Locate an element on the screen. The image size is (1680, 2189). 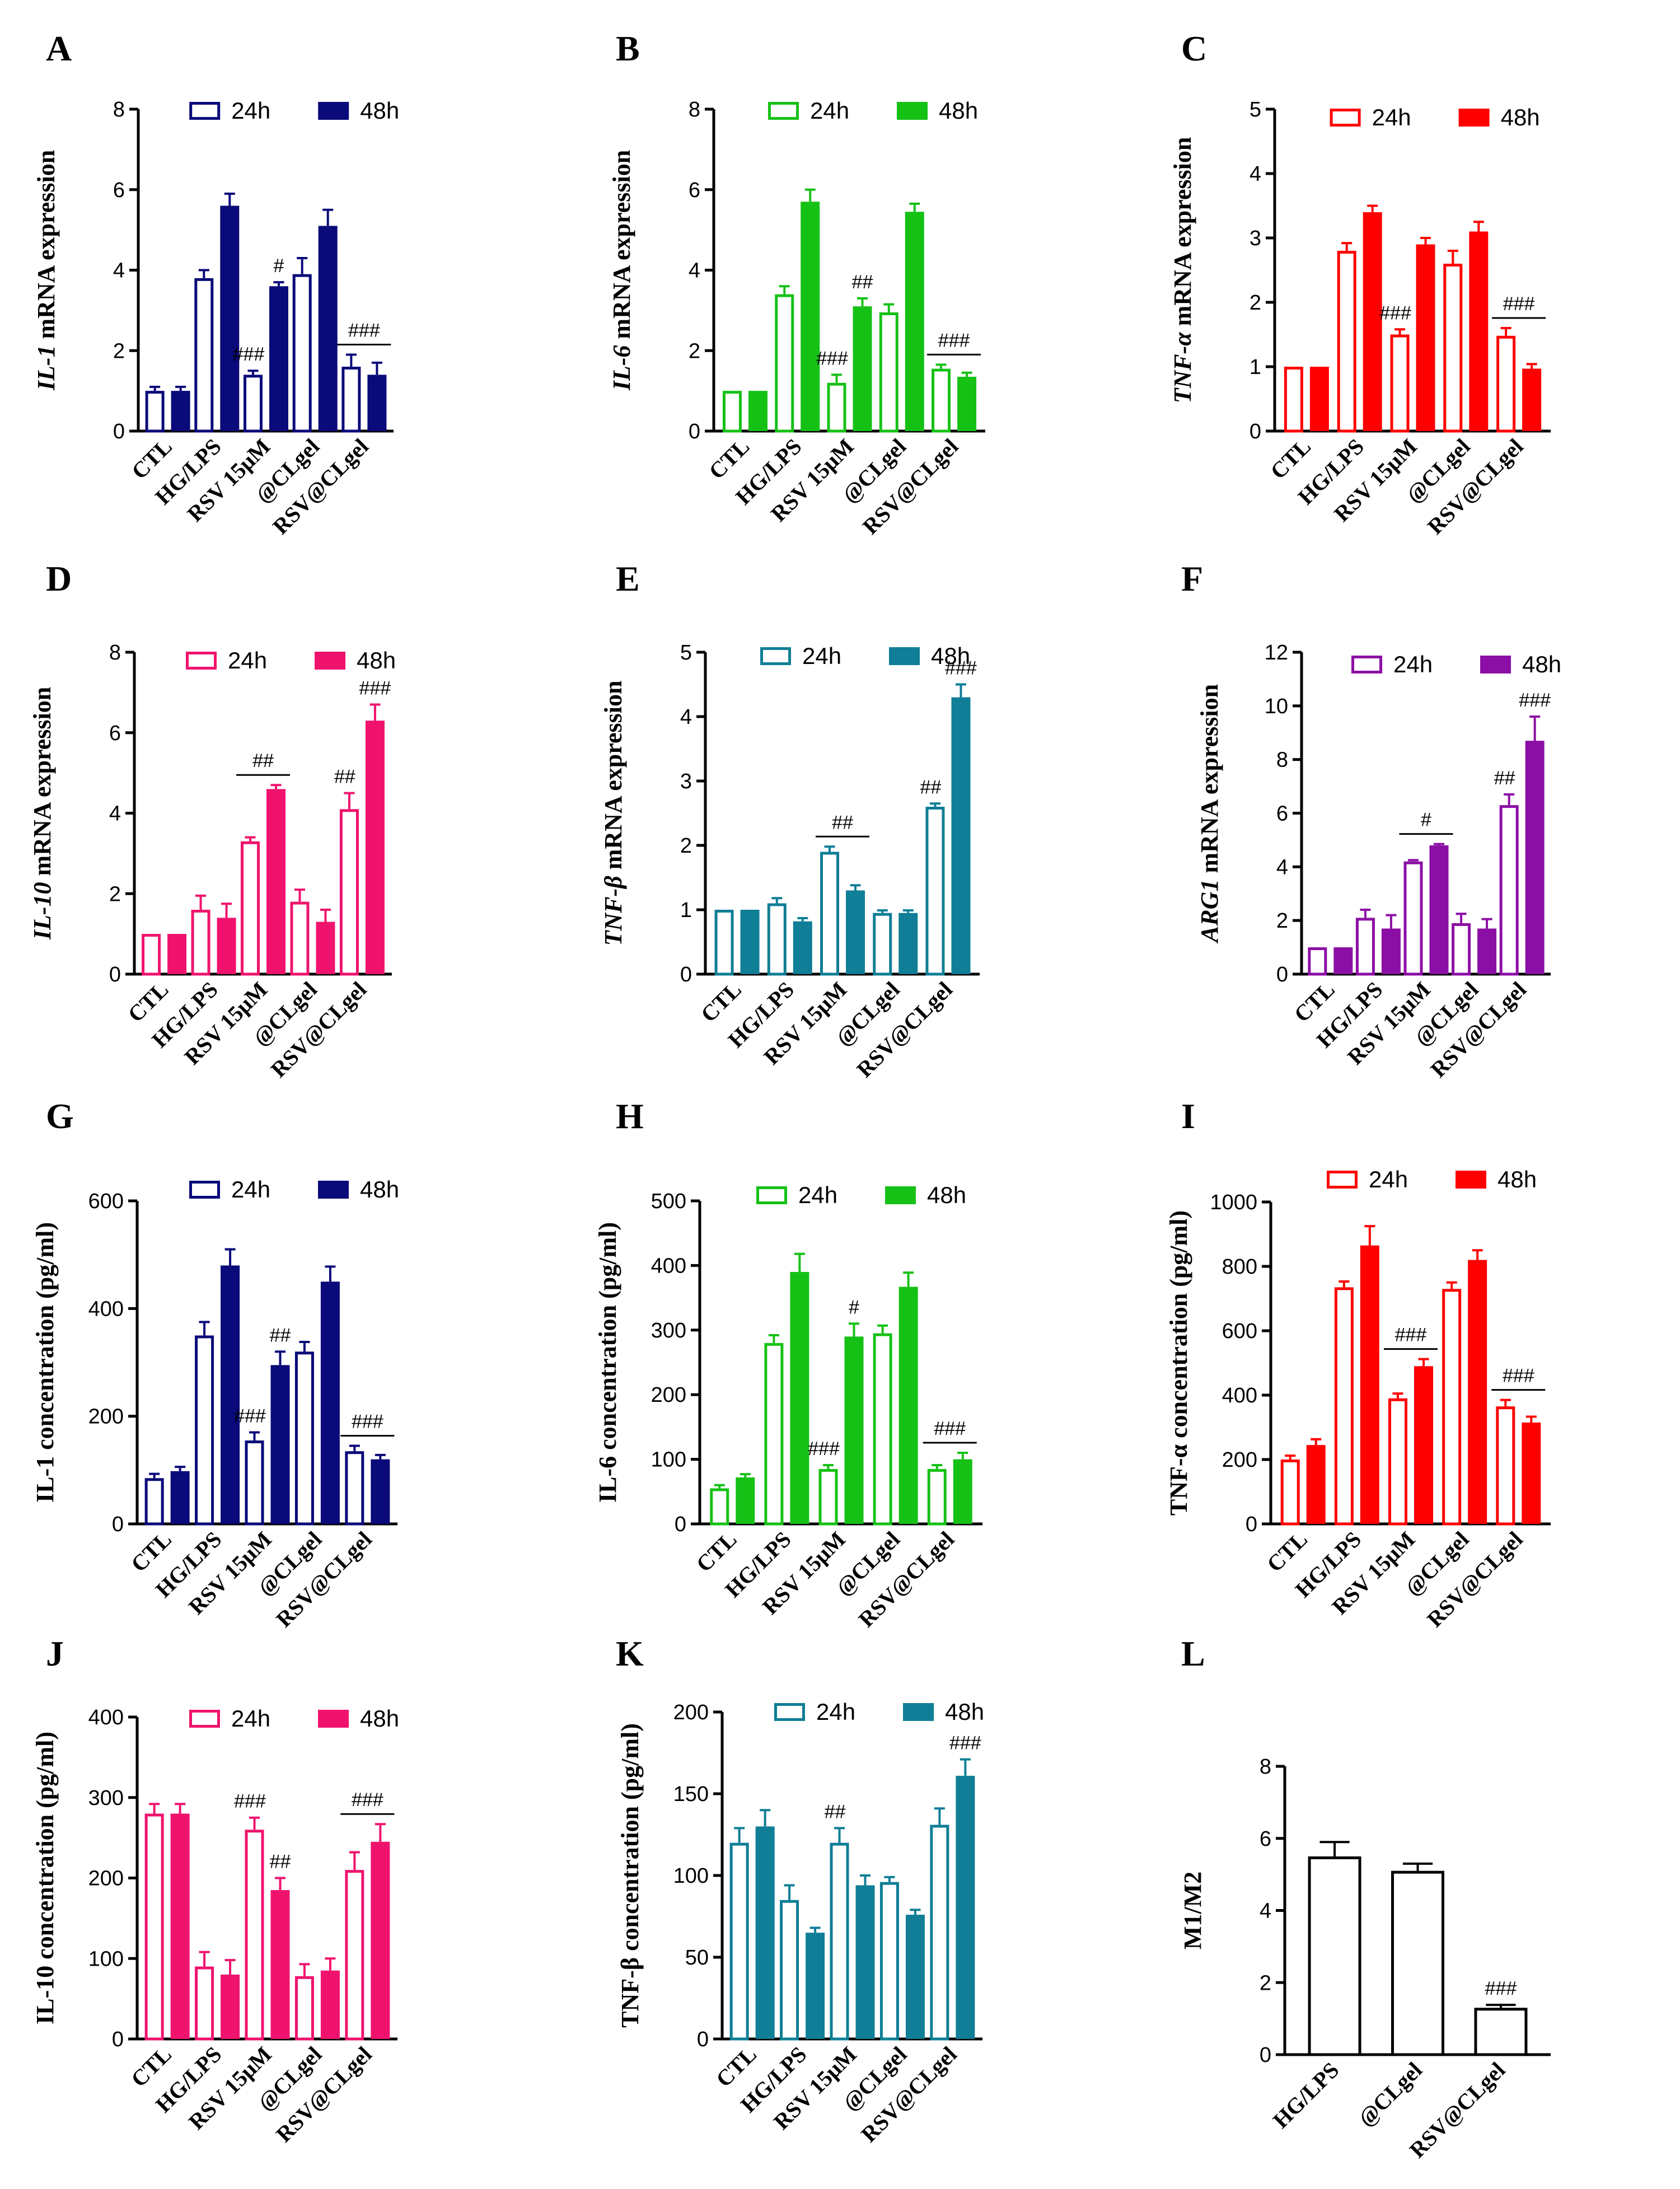
y-tick-label: 300 is located at coordinates (668, 1331).